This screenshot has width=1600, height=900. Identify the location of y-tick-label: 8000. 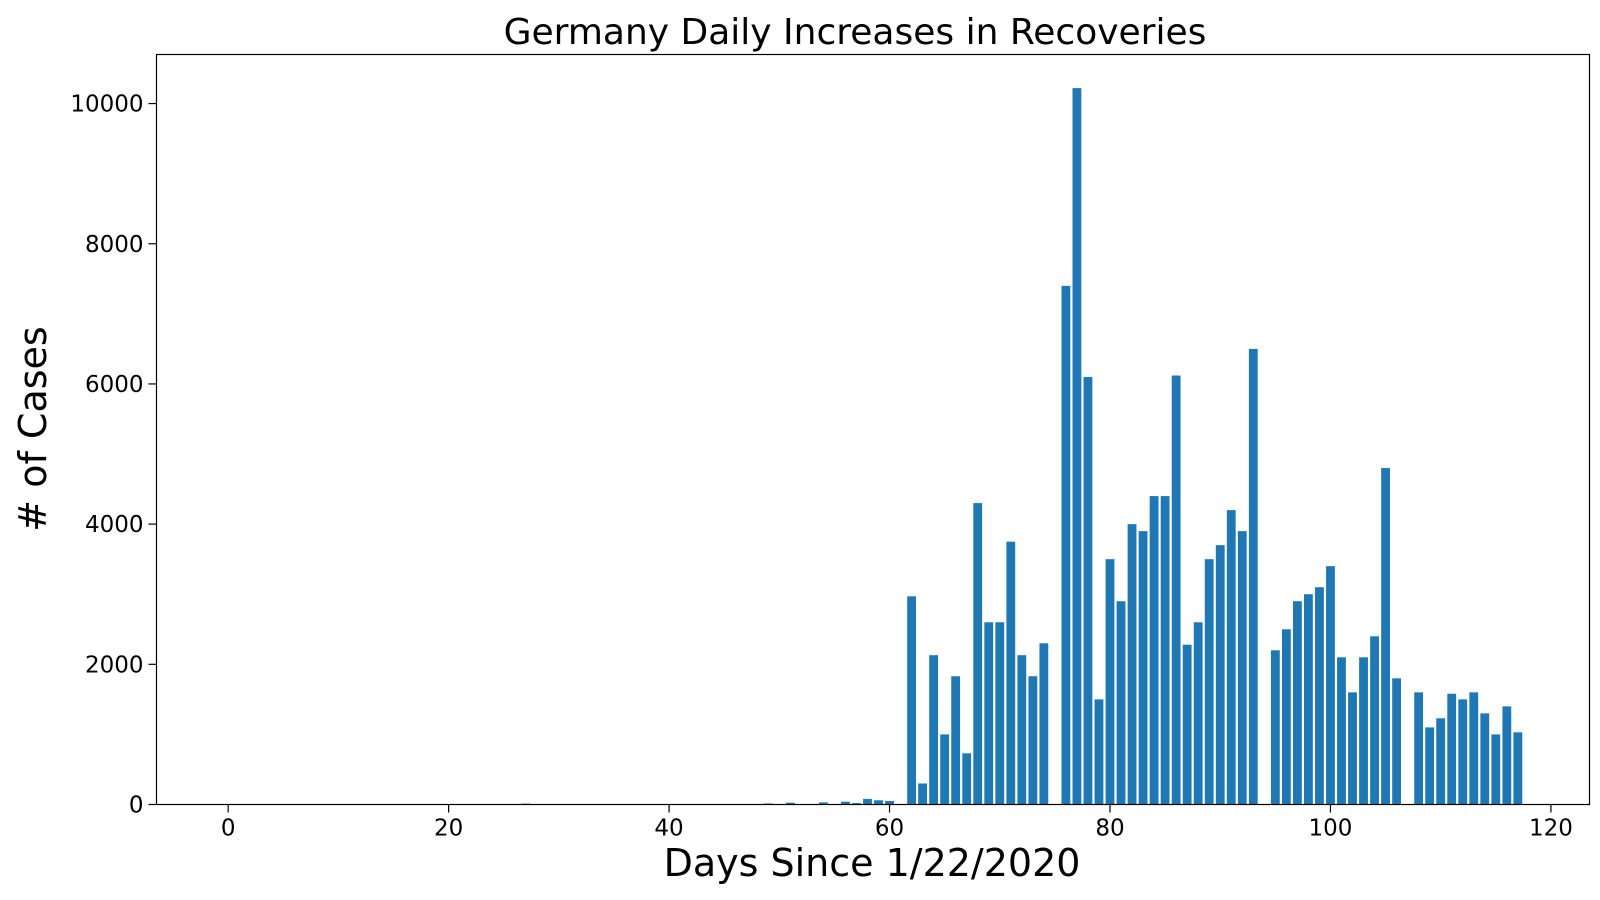
(114, 245).